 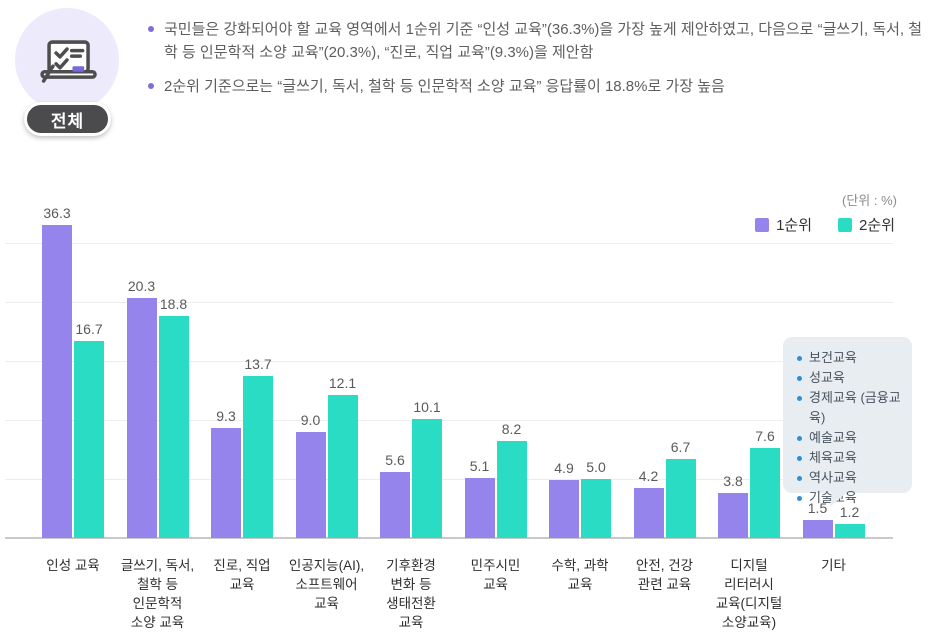 I want to click on legend-item-rank2: 2순위, so click(x=866, y=224).